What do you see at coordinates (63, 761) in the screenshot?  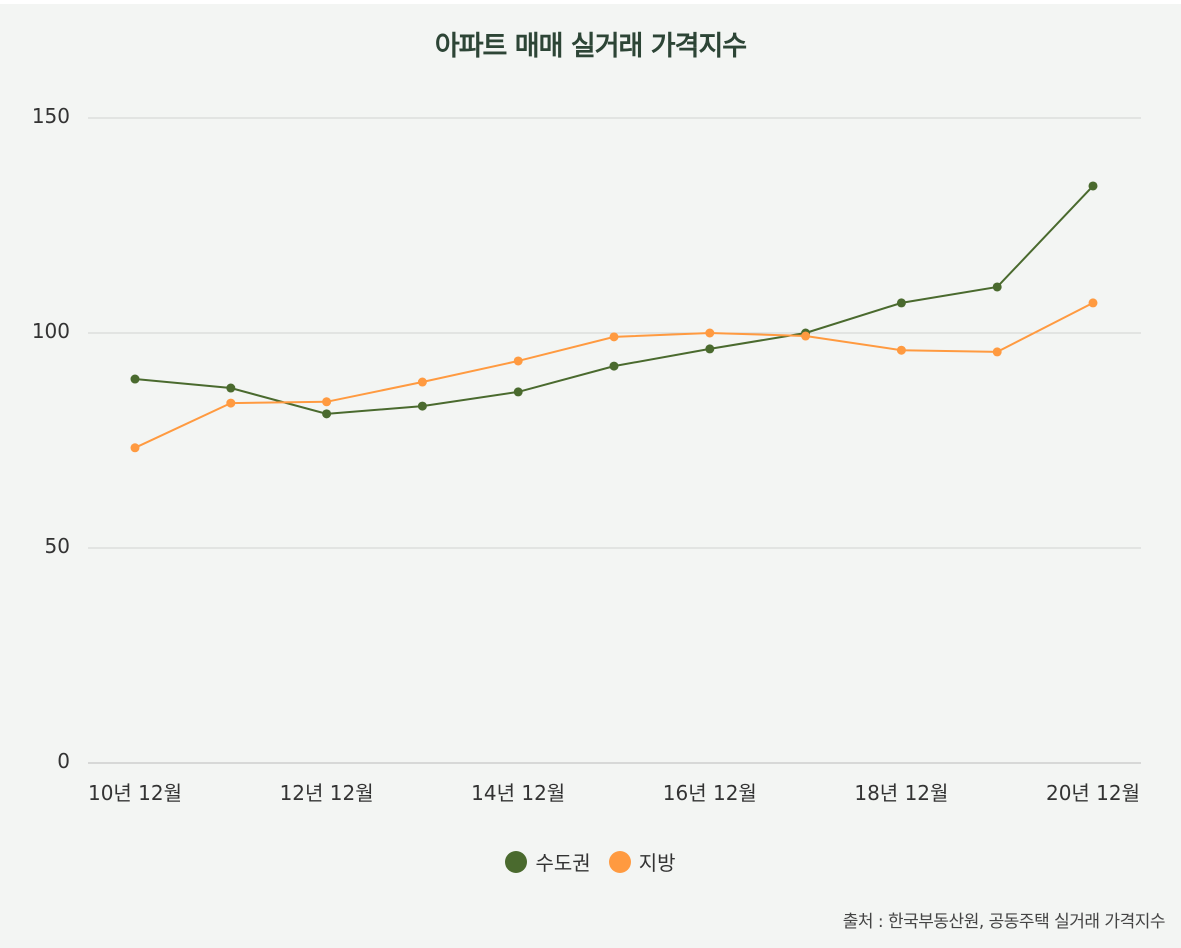 I see `y-tick-label: 0` at bounding box center [63, 761].